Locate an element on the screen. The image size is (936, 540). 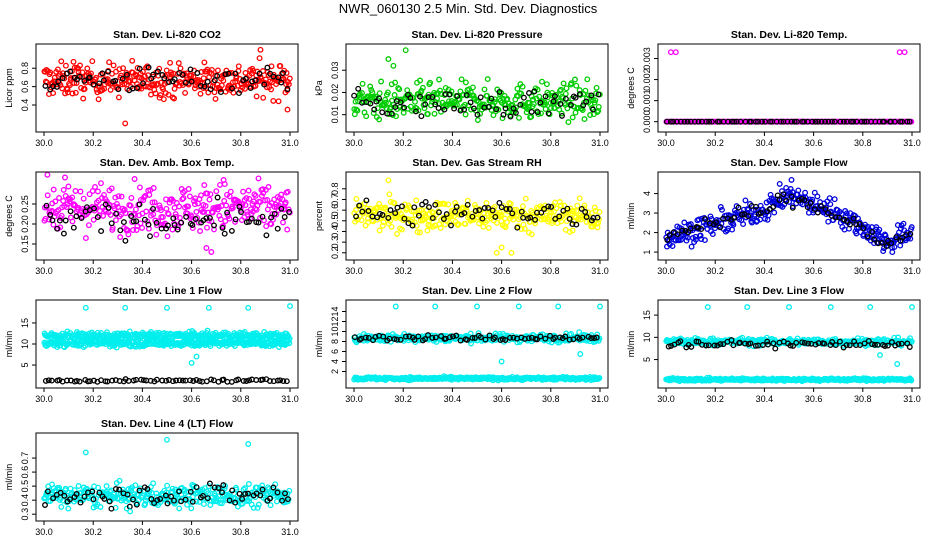
panel-title: Stan. Dev. Li-820 Pressure is located at coordinates (476, 35).